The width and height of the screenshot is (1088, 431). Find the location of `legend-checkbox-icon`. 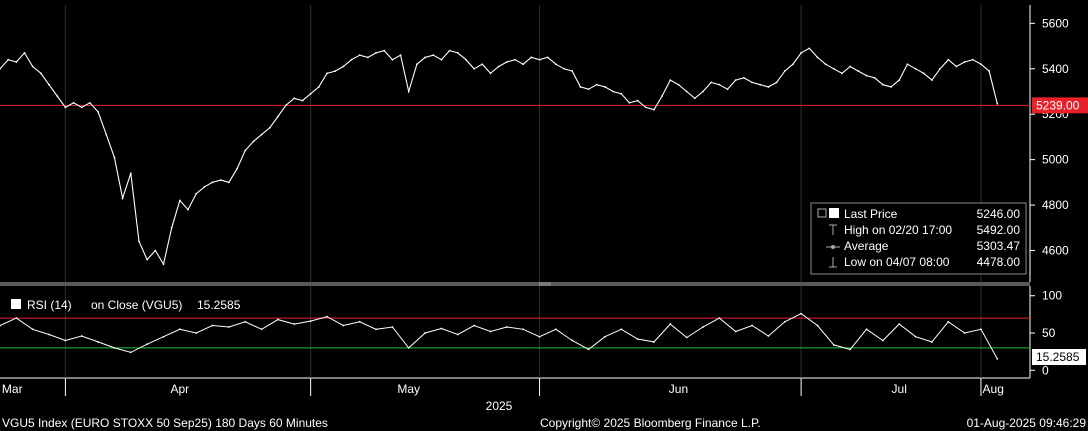

legend-checkbox-icon is located at coordinates (822, 213).